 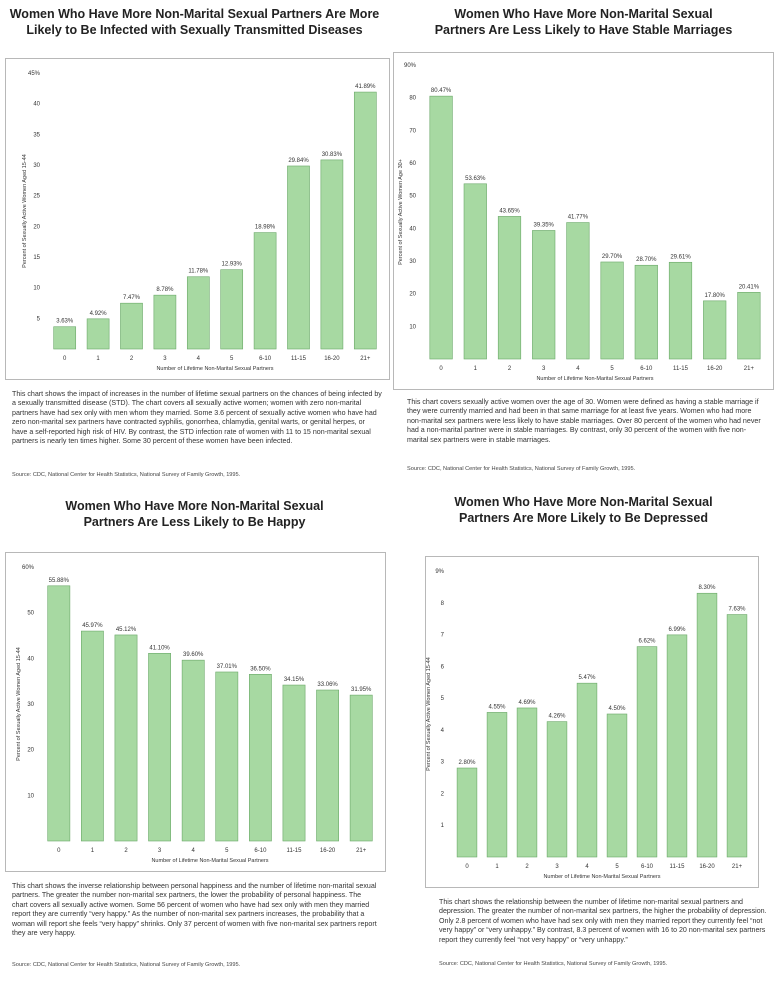 I want to click on data-label: 8.30%, so click(x=707, y=588).